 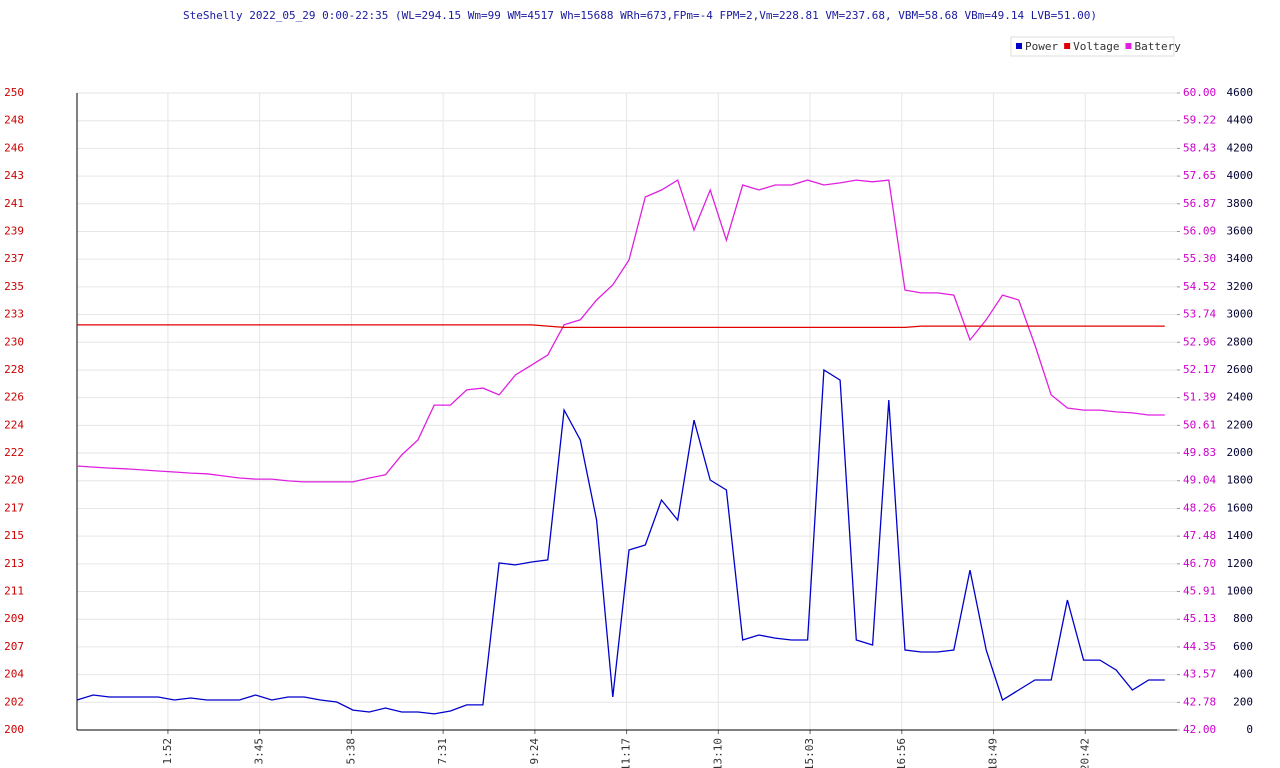 I want to click on y-tick-label: 220, so click(x=14, y=480).